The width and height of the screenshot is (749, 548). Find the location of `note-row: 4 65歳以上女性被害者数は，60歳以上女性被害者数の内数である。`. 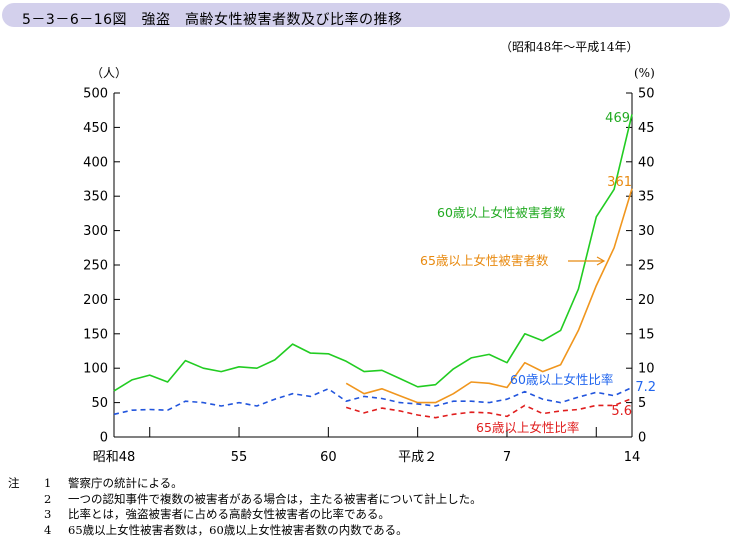

note-row: 4 65歳以上女性被害者数は，60歳以上女性被害者数の内数である。 is located at coordinates (245, 531).